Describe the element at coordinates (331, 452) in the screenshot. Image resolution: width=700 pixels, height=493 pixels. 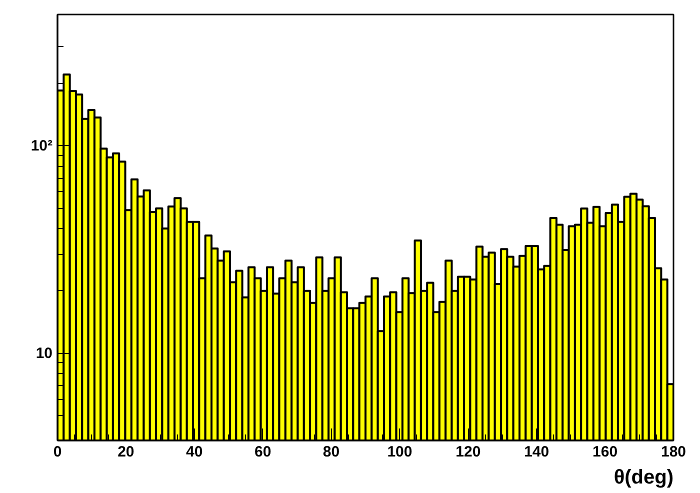
I see `x-tick-label: 80` at that location.